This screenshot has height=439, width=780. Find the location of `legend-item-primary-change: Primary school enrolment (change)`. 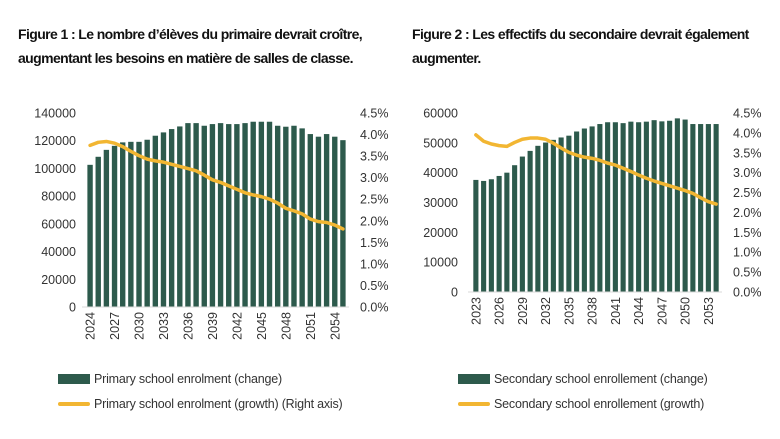

legend-item-primary-change: Primary school enrolment (change) is located at coordinates (170, 379).